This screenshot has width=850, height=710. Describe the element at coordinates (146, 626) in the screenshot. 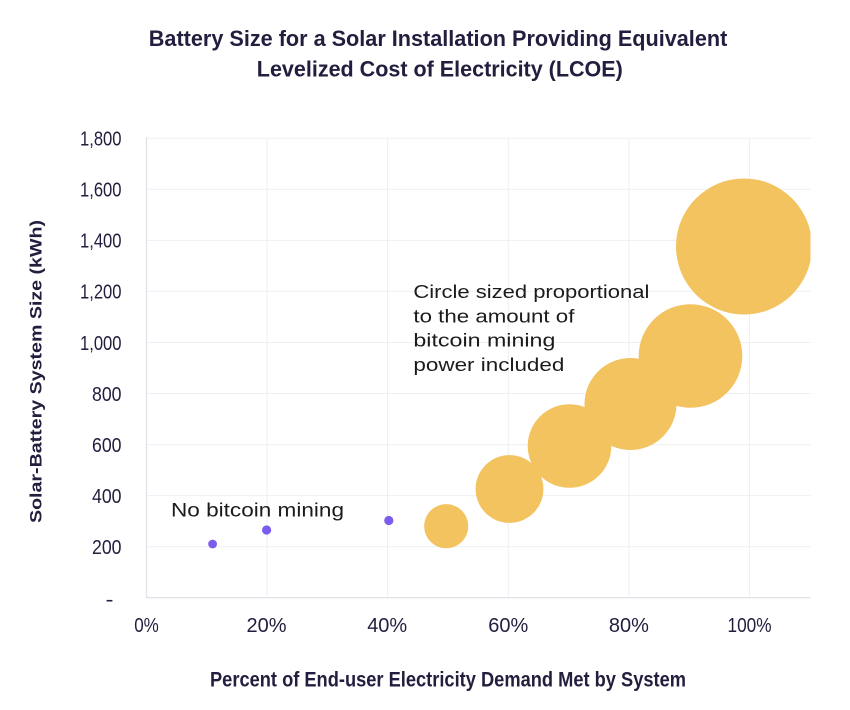

I see `svg-text: 0%` at that location.